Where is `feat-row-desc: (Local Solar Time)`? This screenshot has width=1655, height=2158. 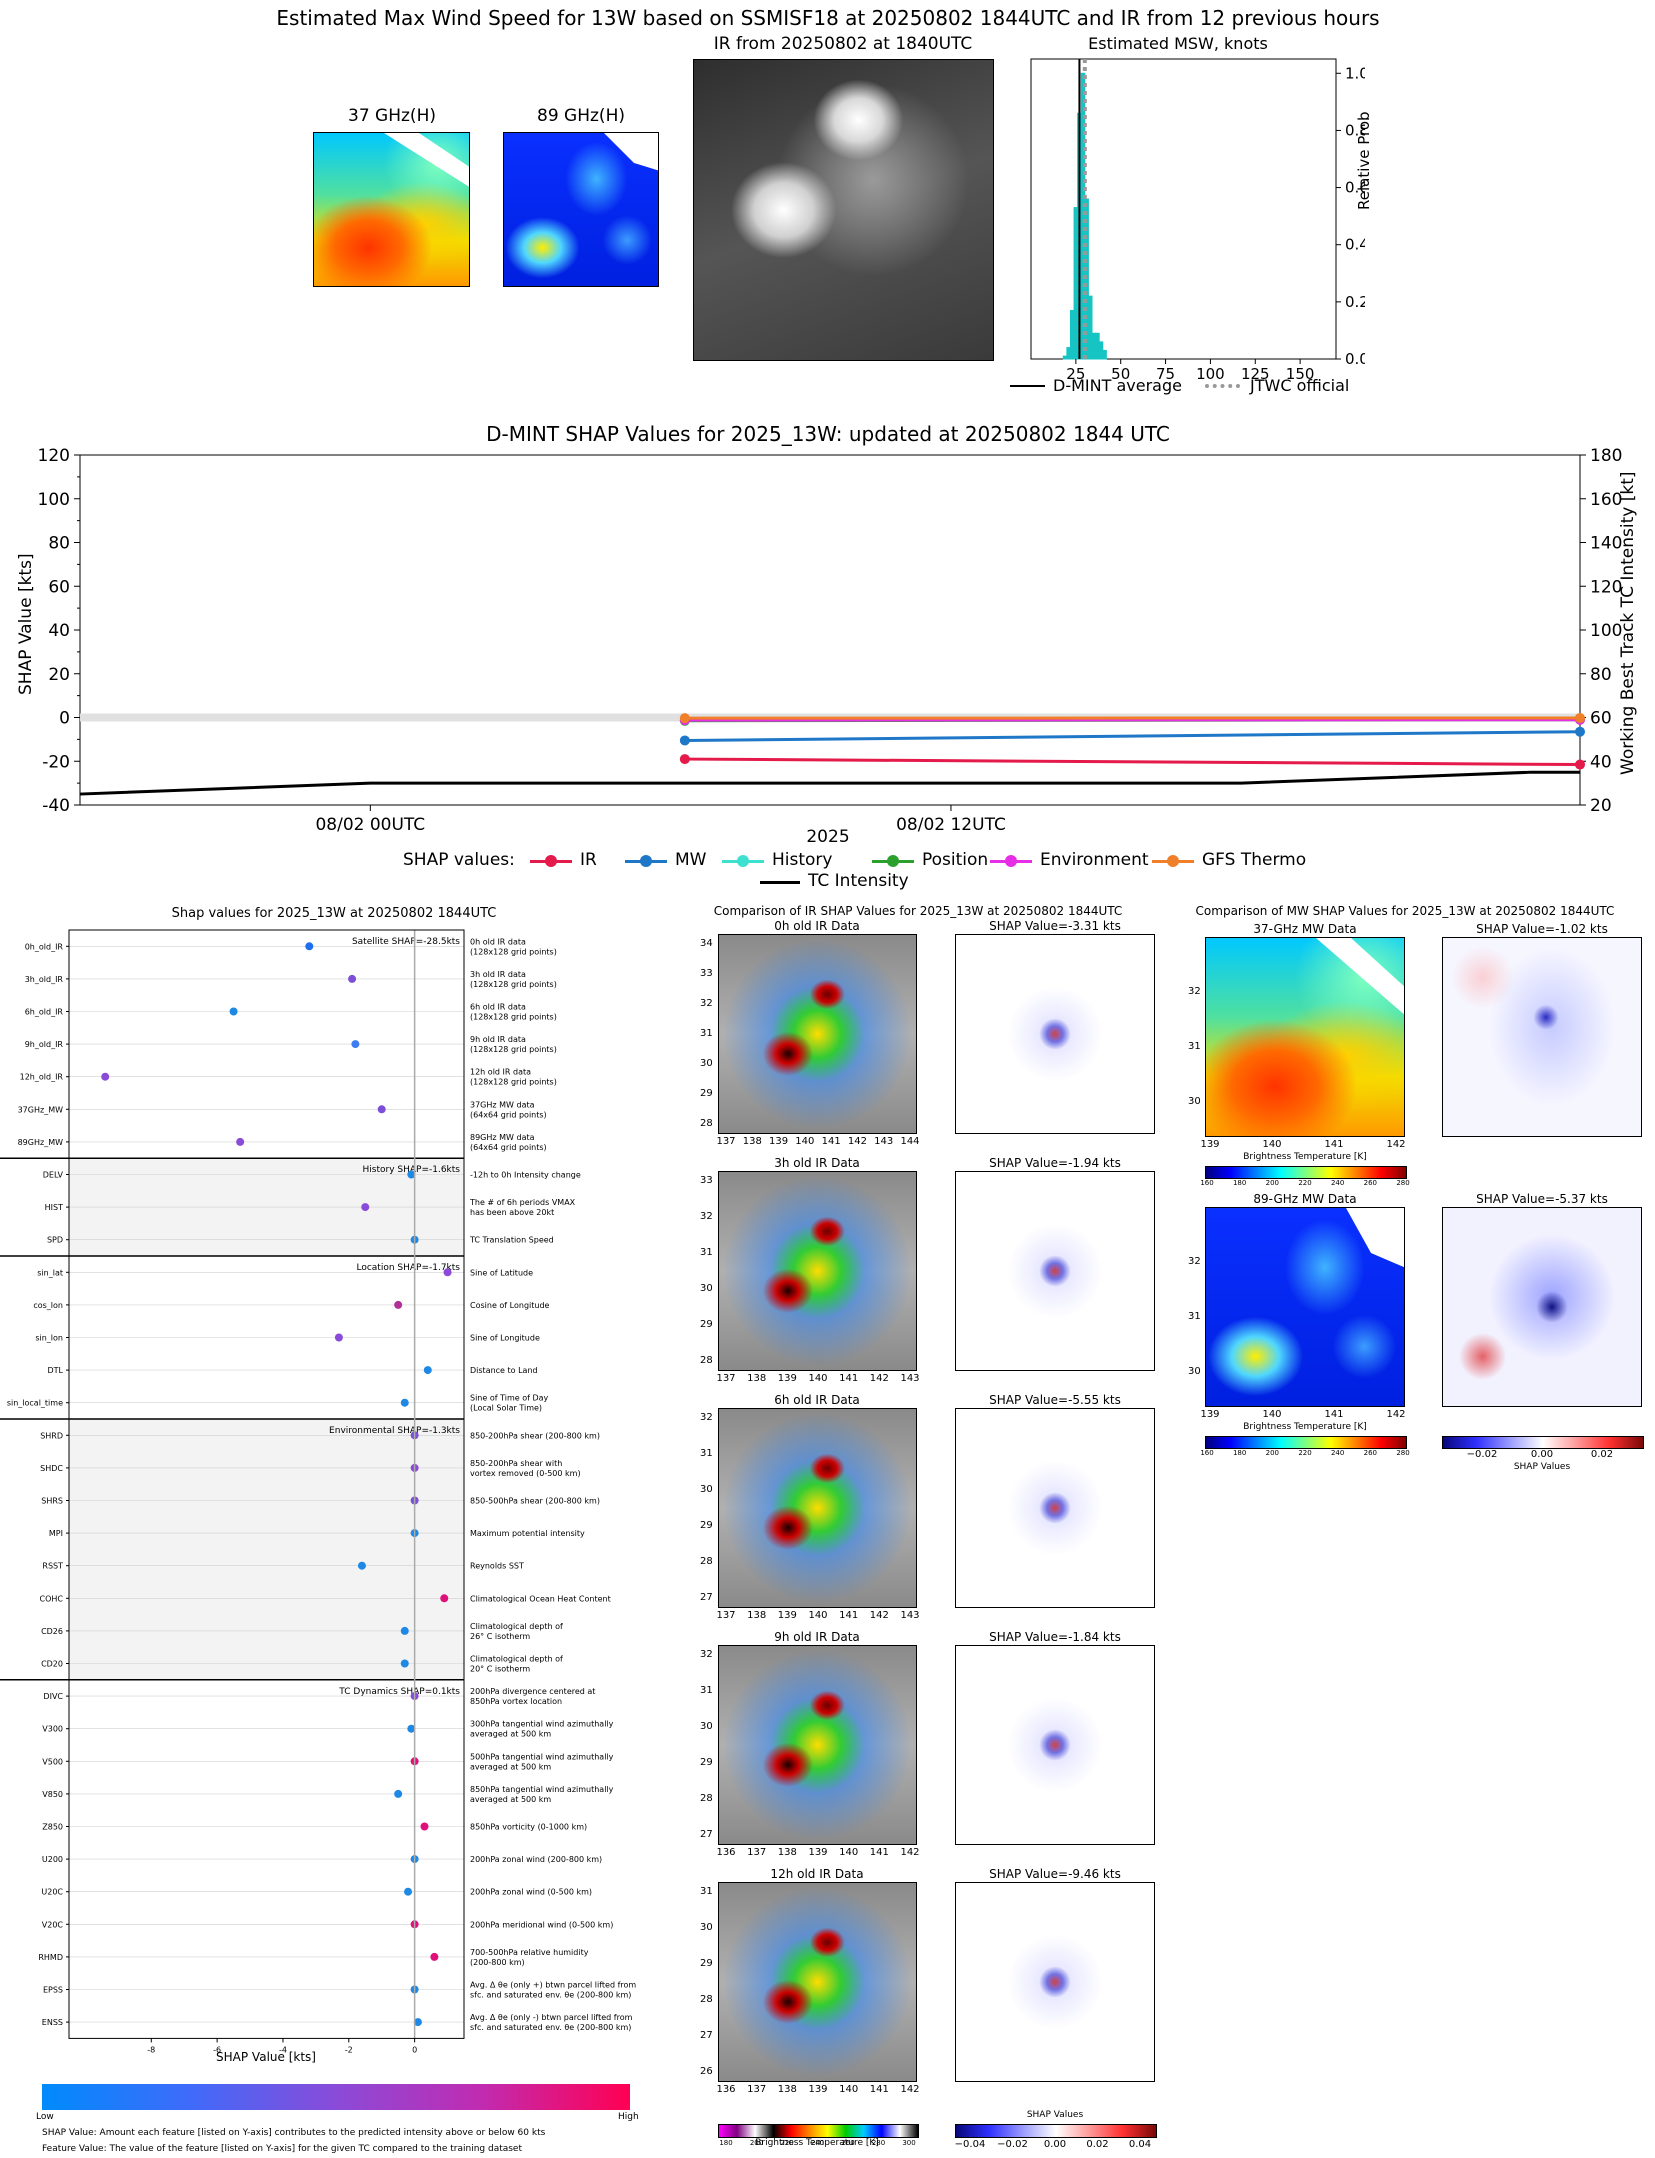 feat-row-desc: (Local Solar Time) is located at coordinates (506, 1408).